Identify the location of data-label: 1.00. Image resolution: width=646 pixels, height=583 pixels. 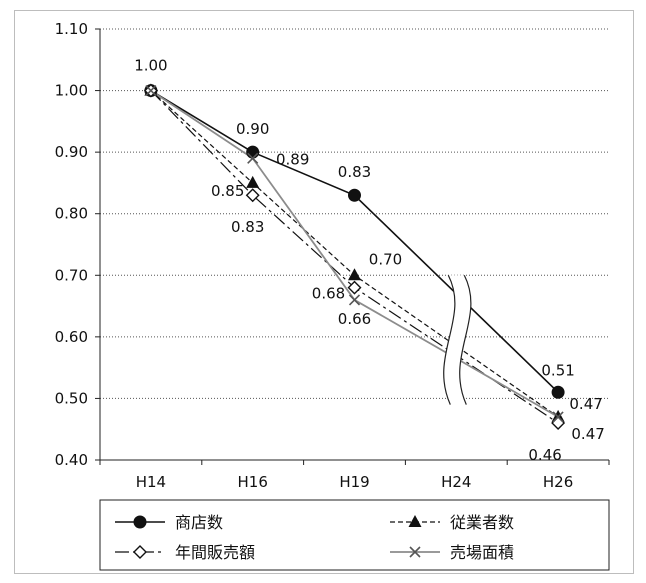
(150, 66).